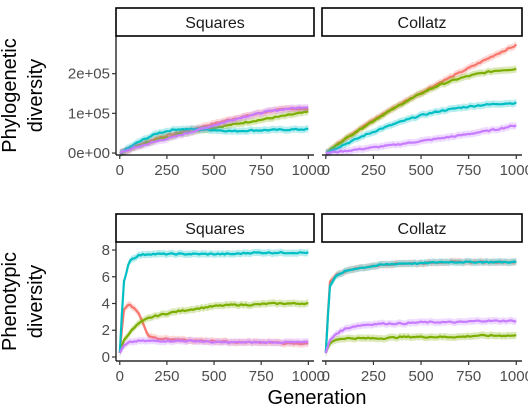 This screenshot has height=411, width=528. What do you see at coordinates (106, 277) in the screenshot?
I see `y-tick-label: 6` at bounding box center [106, 277].